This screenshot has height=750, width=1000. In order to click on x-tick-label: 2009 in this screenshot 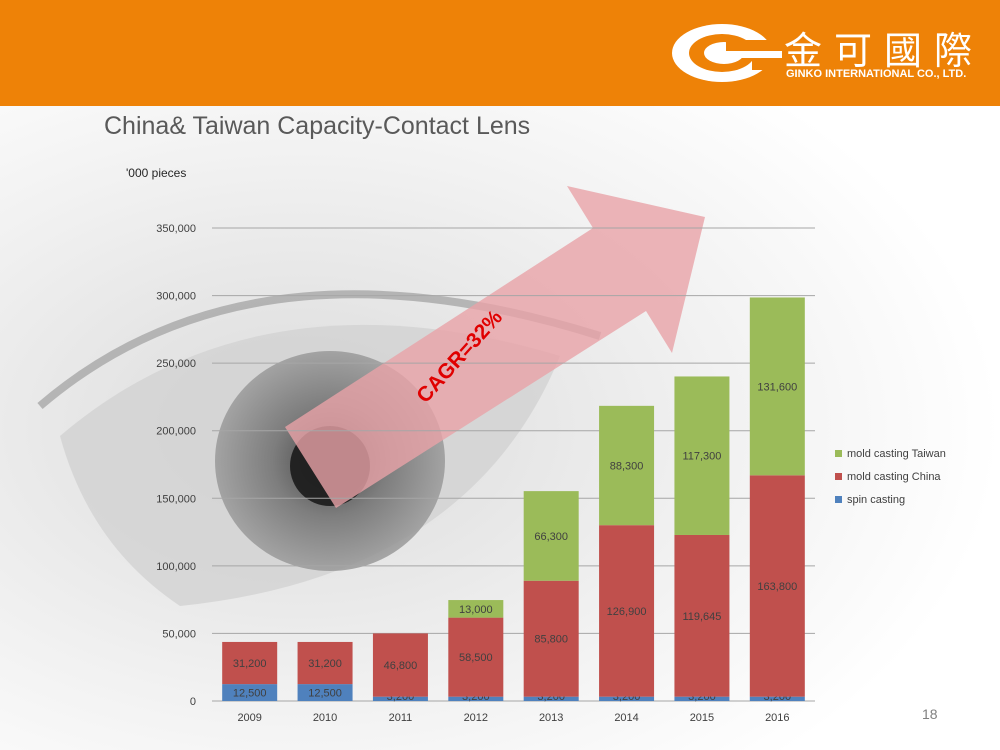, I will do `click(249, 718)`.